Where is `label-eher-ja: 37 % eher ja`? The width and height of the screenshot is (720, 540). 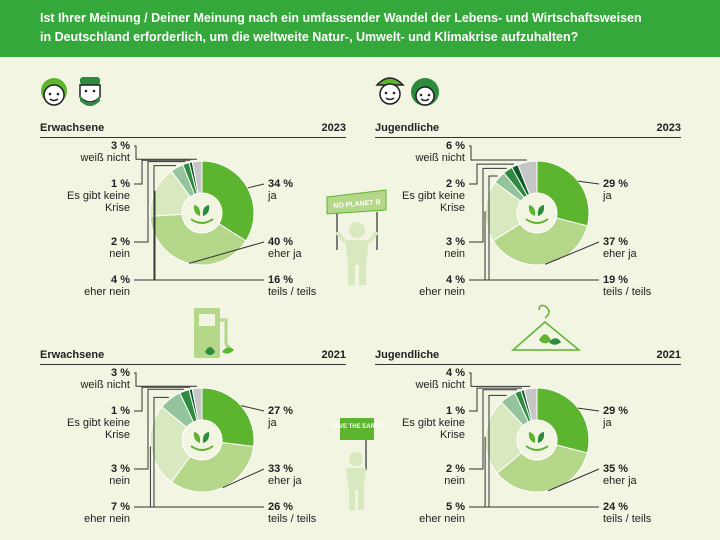 label-eher-ja: 37 % eher ja is located at coordinates (620, 248).